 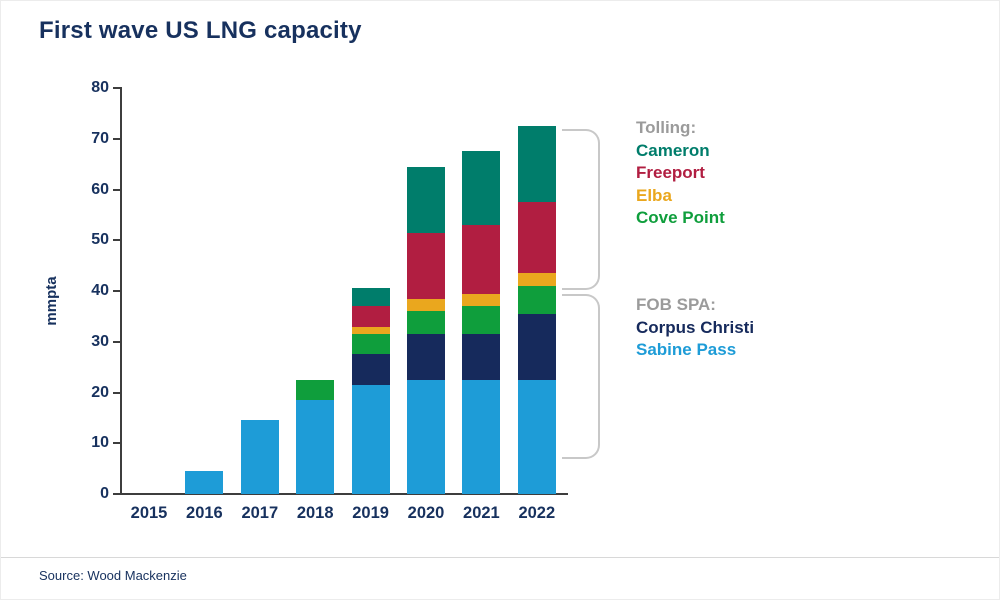 I want to click on source-text: Source: Wood Mackenzie, so click(x=113, y=575).